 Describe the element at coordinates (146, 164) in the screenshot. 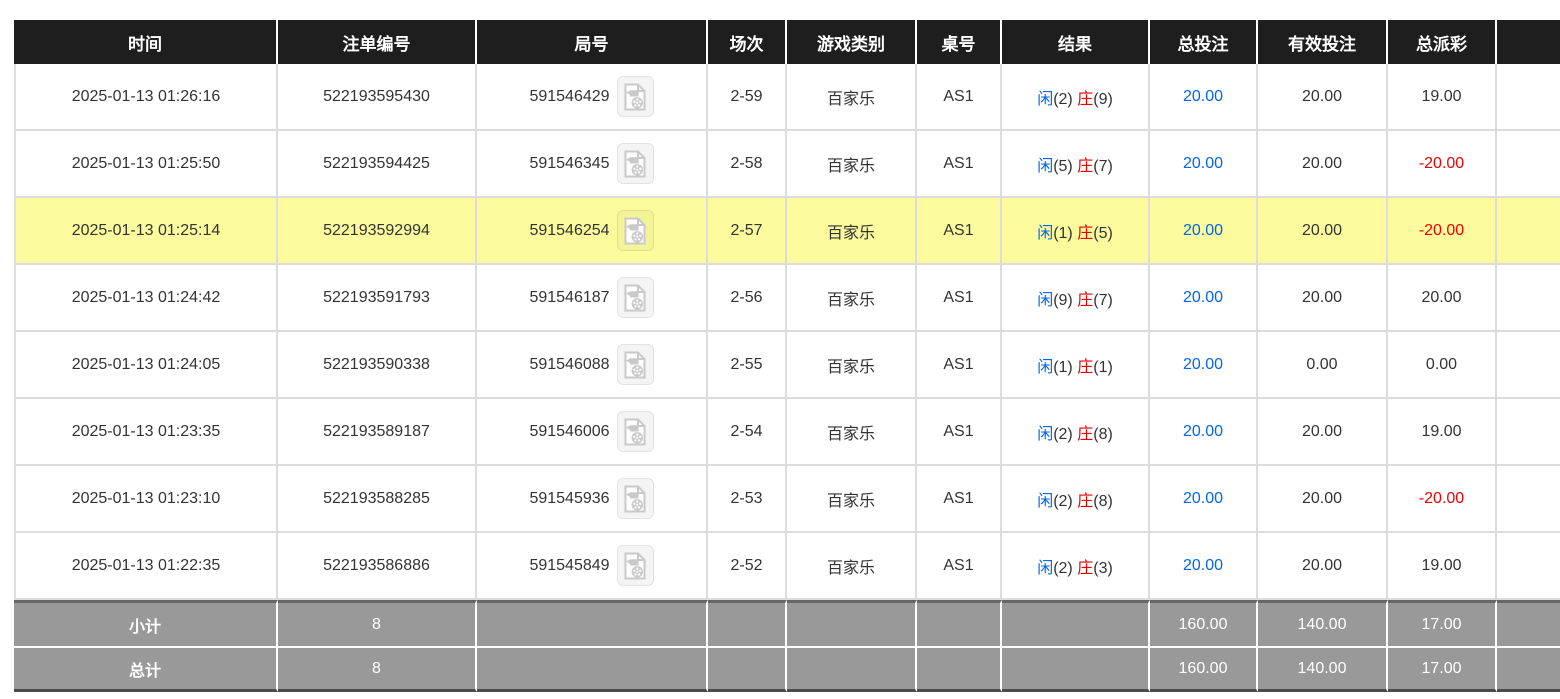

I see `time-cell: 2025-01-13 01:25:50` at that location.